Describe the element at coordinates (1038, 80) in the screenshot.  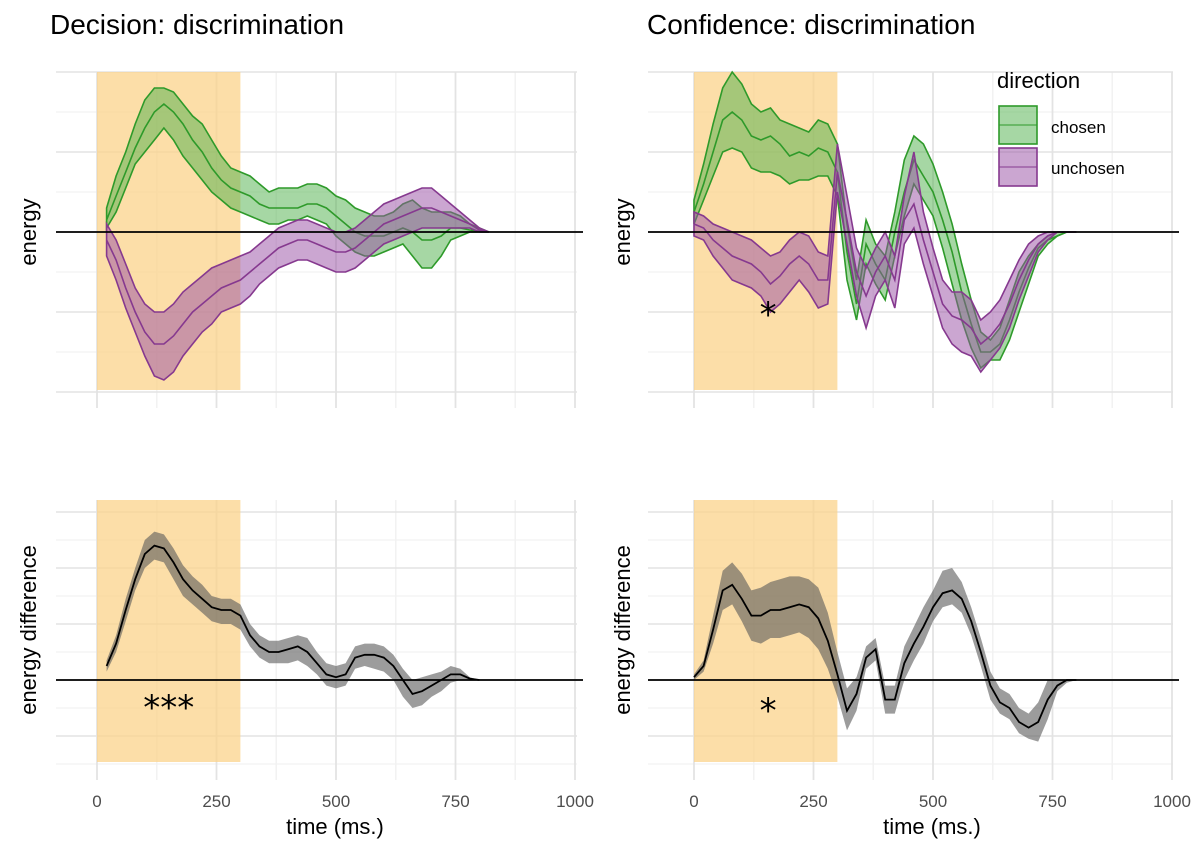
I see `legend-title: direction` at that location.